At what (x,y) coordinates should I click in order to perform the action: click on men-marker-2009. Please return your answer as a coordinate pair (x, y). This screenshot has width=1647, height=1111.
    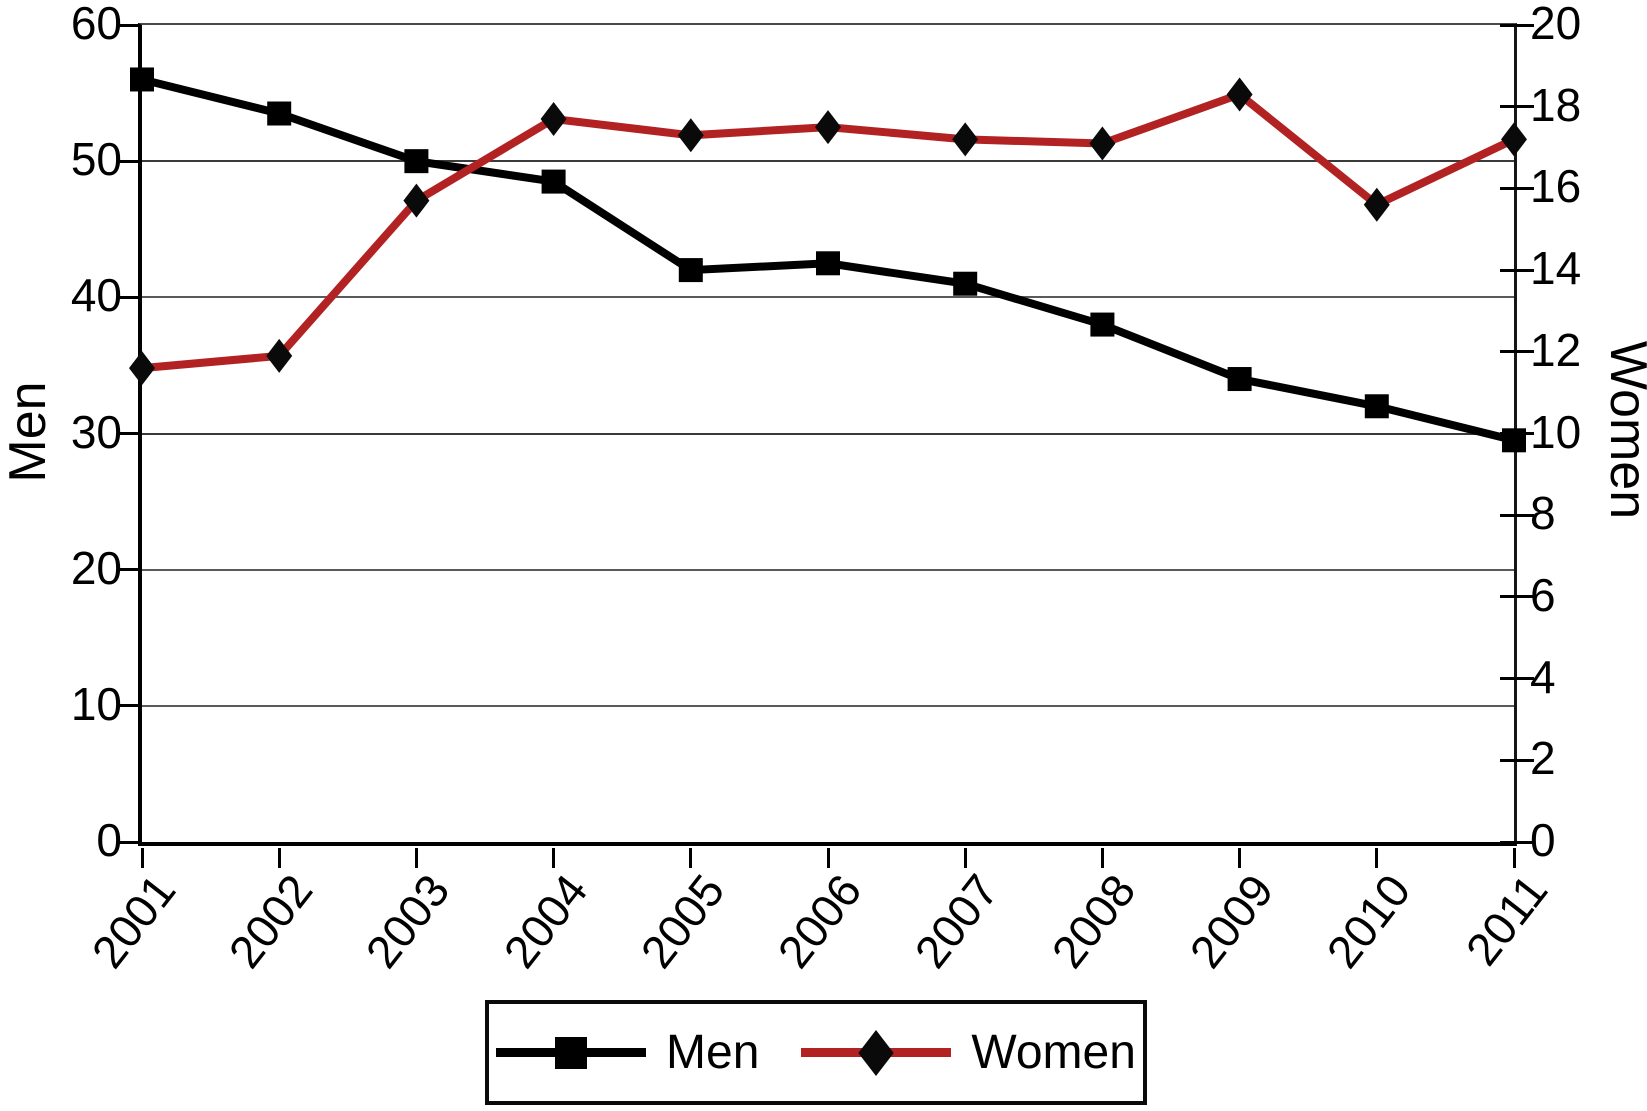
    Looking at the image, I should click on (1239, 379).